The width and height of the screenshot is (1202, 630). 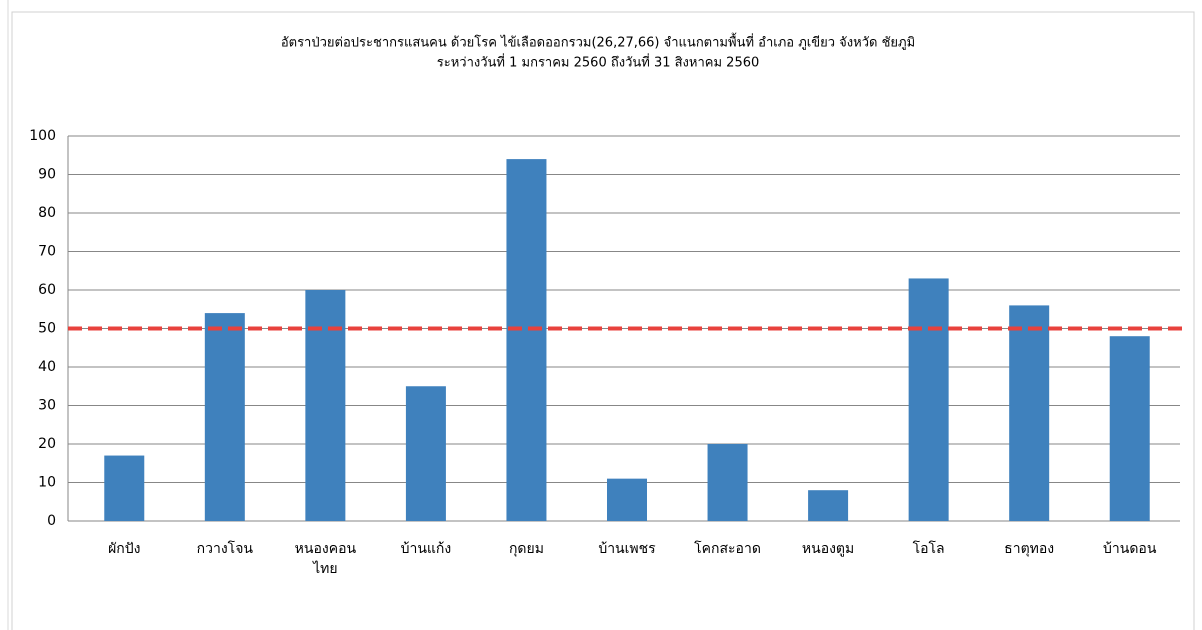 I want to click on y-tick-label: 30, so click(x=47, y=406).